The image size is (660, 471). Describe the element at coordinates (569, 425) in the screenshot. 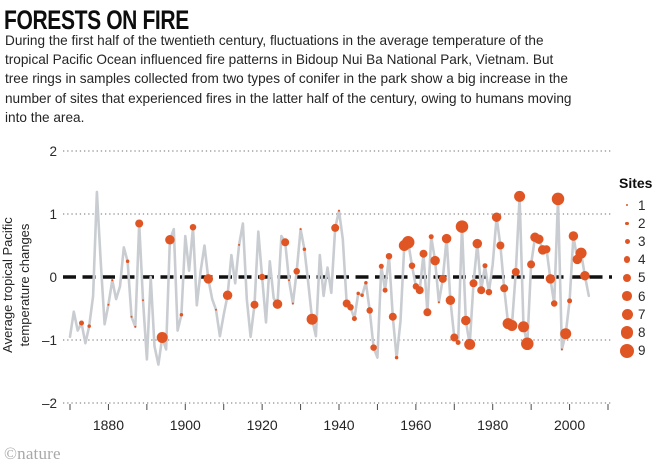

I see `x-tick-label-2000: 2000` at that location.